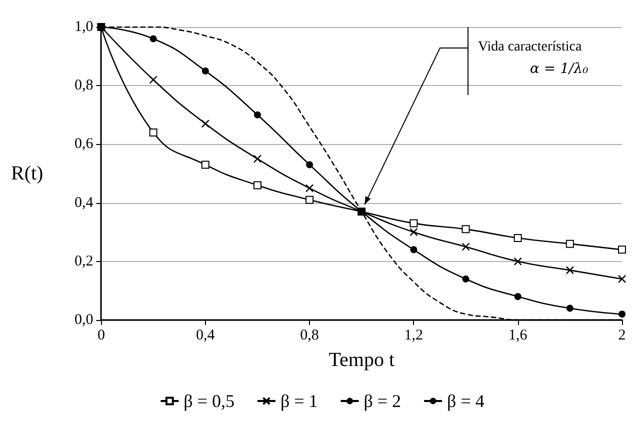 The width and height of the screenshot is (644, 427). What do you see at coordinates (84, 320) in the screenshot?
I see `y-tick-label: 0,0` at bounding box center [84, 320].